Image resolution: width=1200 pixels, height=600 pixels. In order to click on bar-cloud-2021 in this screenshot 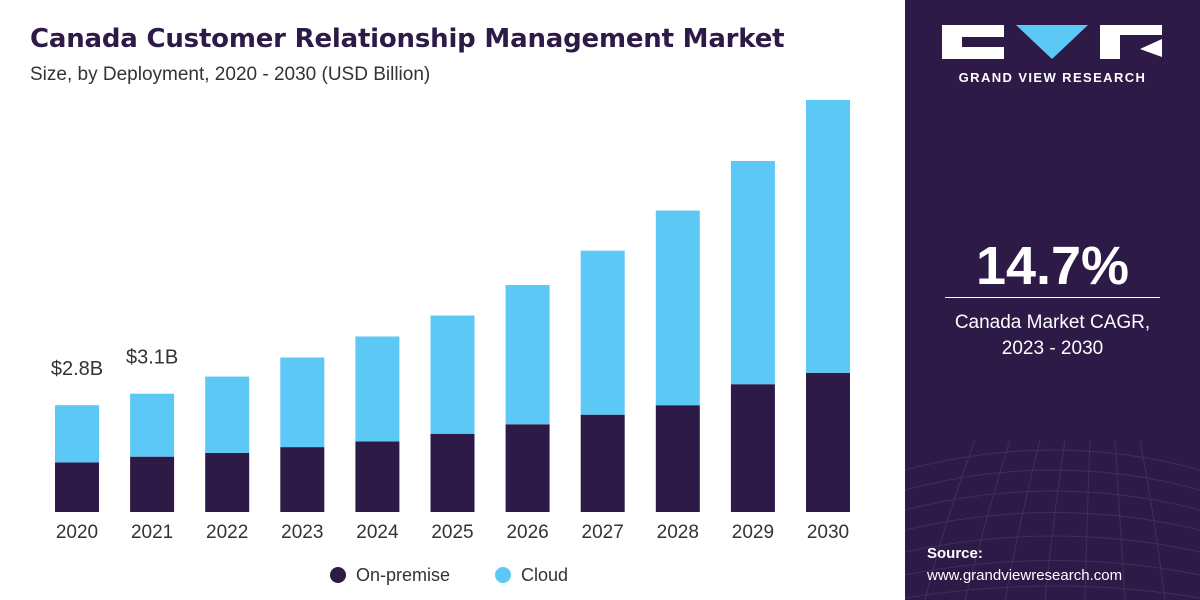, I will do `click(152, 425)`.